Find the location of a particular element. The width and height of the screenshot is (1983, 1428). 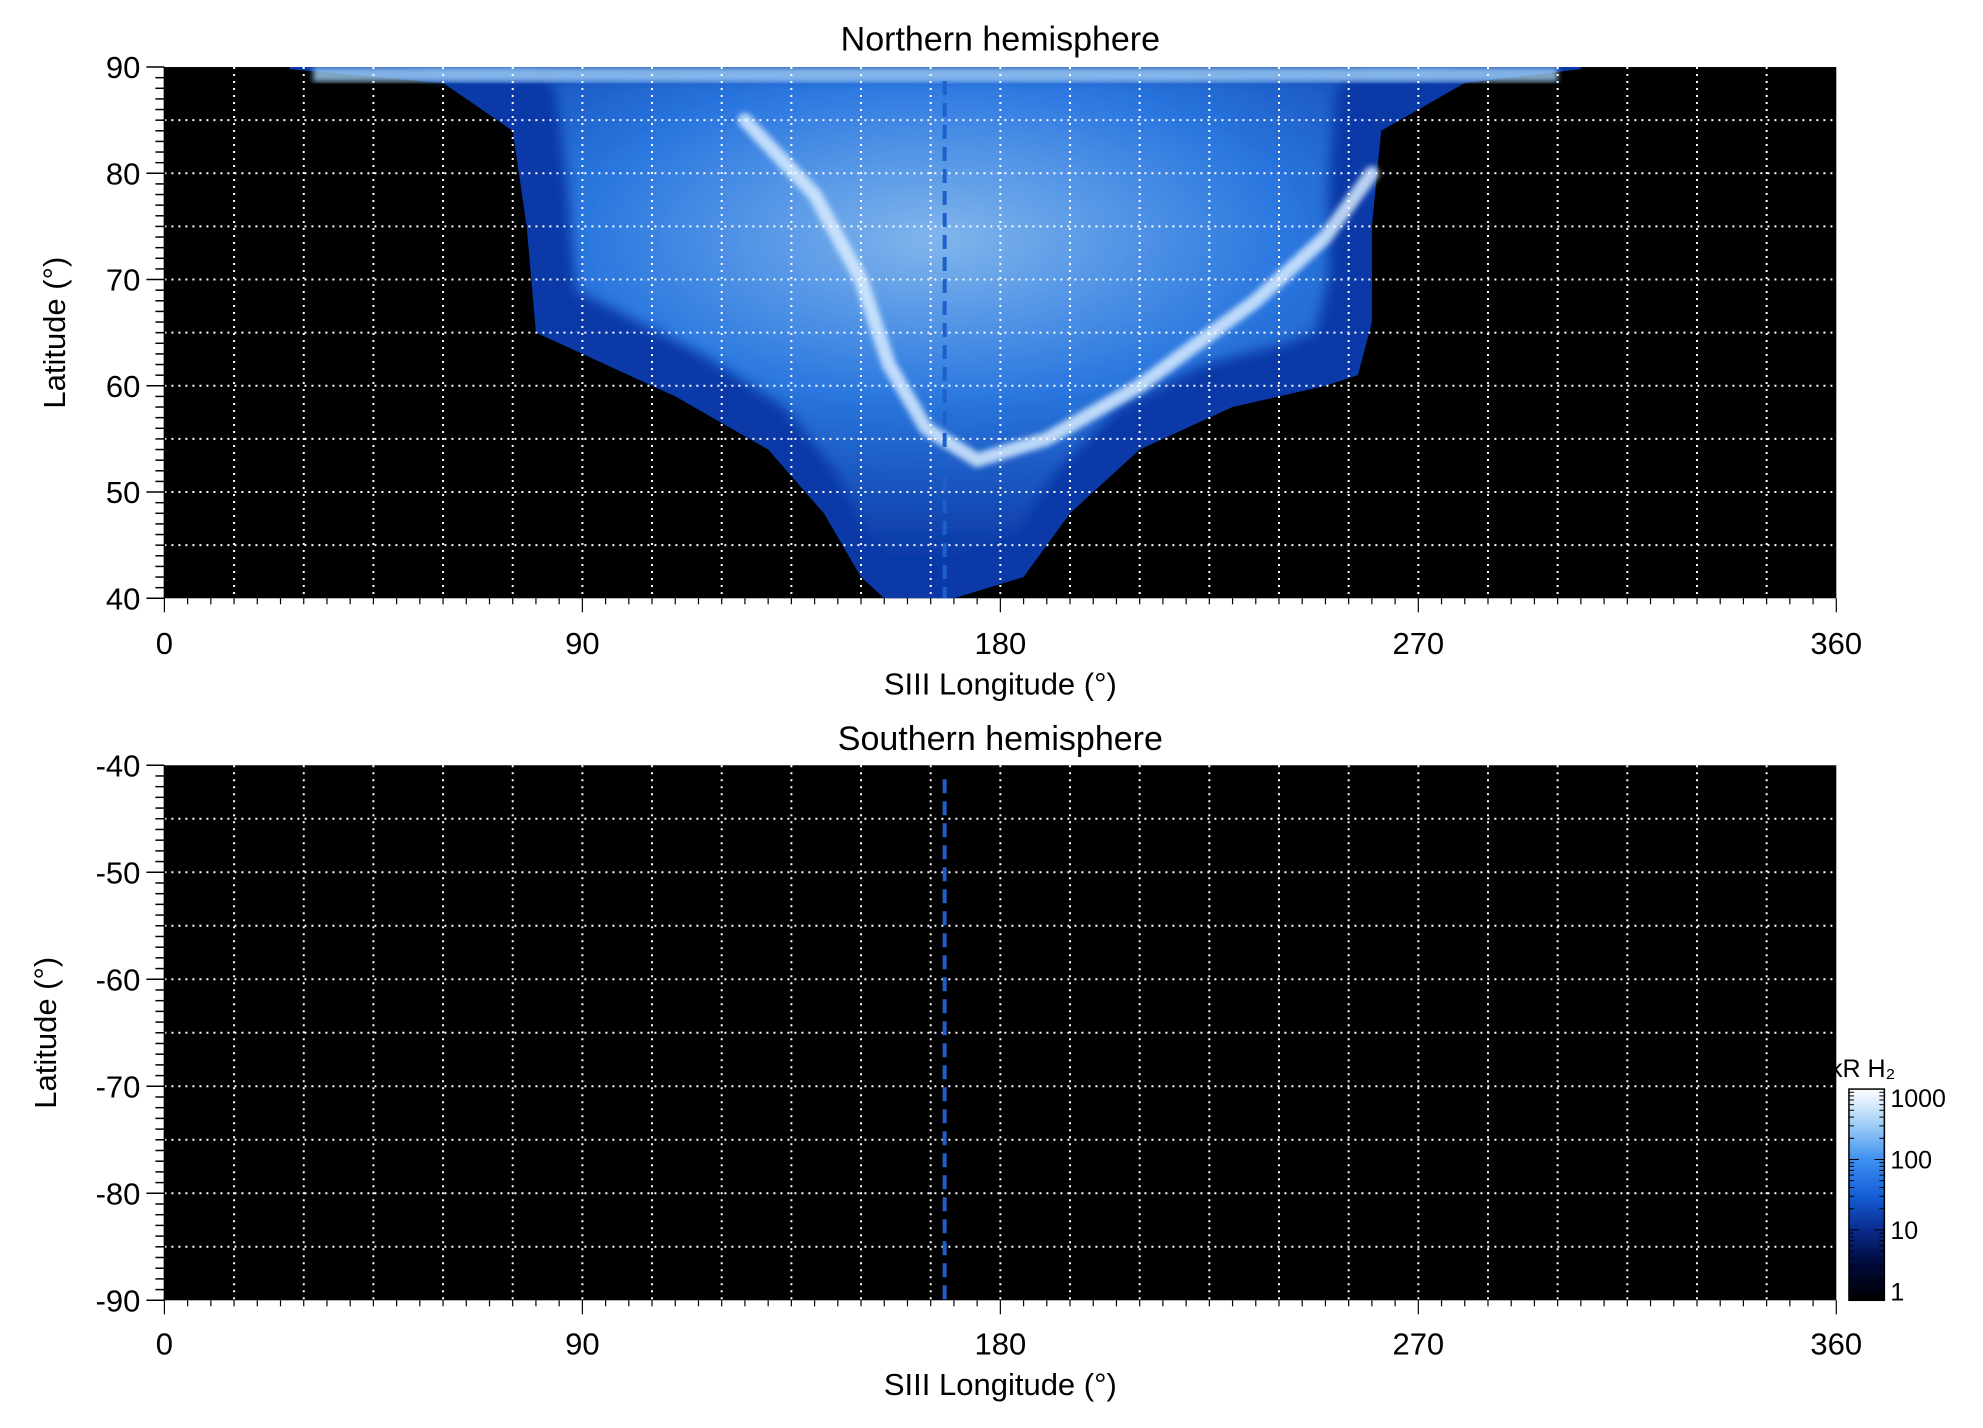

south-y-tick-label: -70 is located at coordinates (118, 1086).